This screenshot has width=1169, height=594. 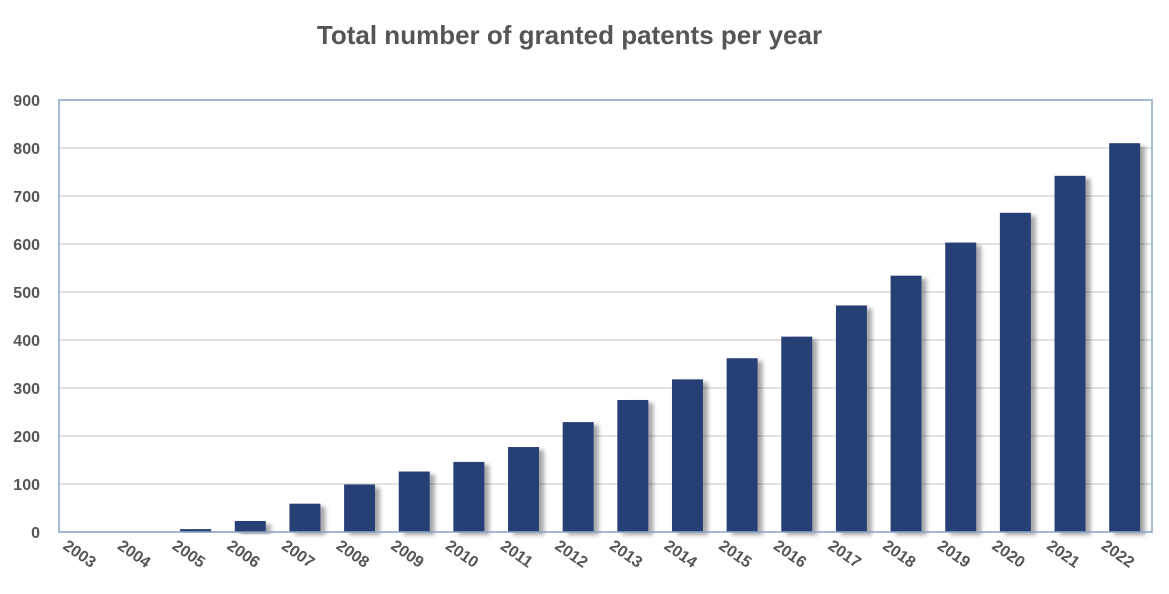 I want to click on y-tick-label: 700, so click(x=26, y=197).